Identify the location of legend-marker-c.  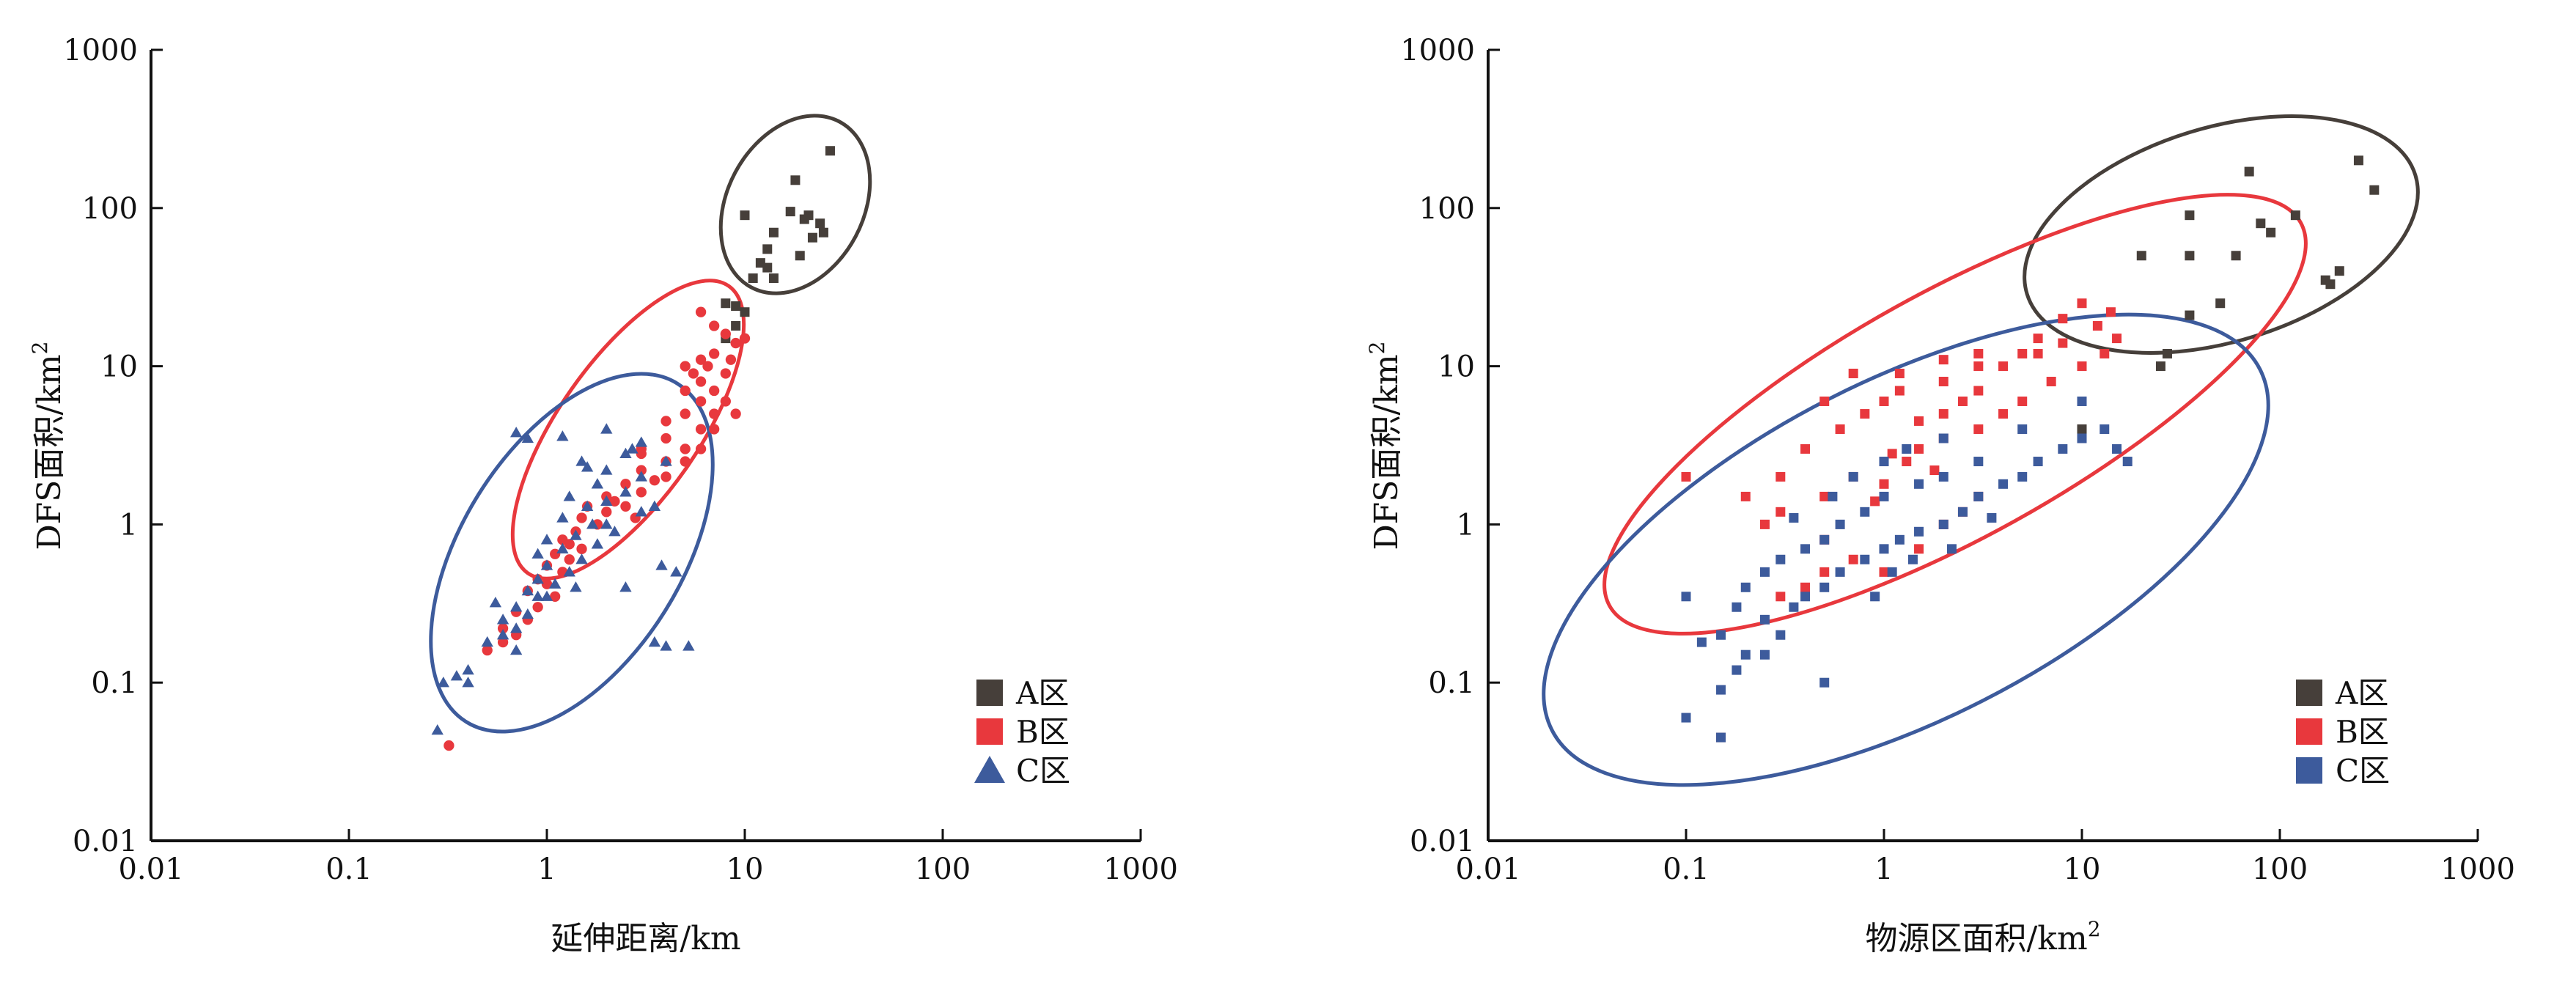
(989, 769).